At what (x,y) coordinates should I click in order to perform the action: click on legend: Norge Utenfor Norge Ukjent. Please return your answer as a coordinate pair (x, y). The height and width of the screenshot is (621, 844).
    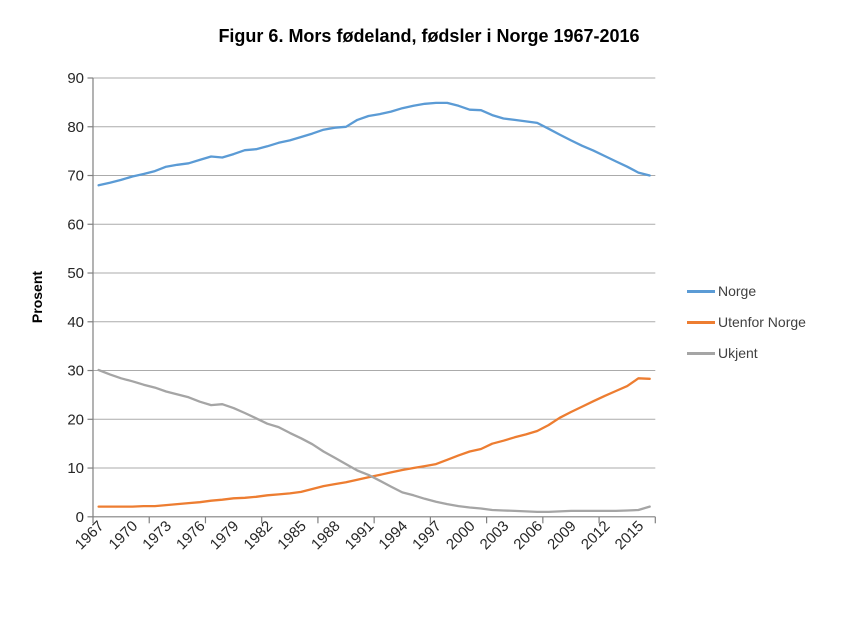
    Looking at the image, I should click on (746, 326).